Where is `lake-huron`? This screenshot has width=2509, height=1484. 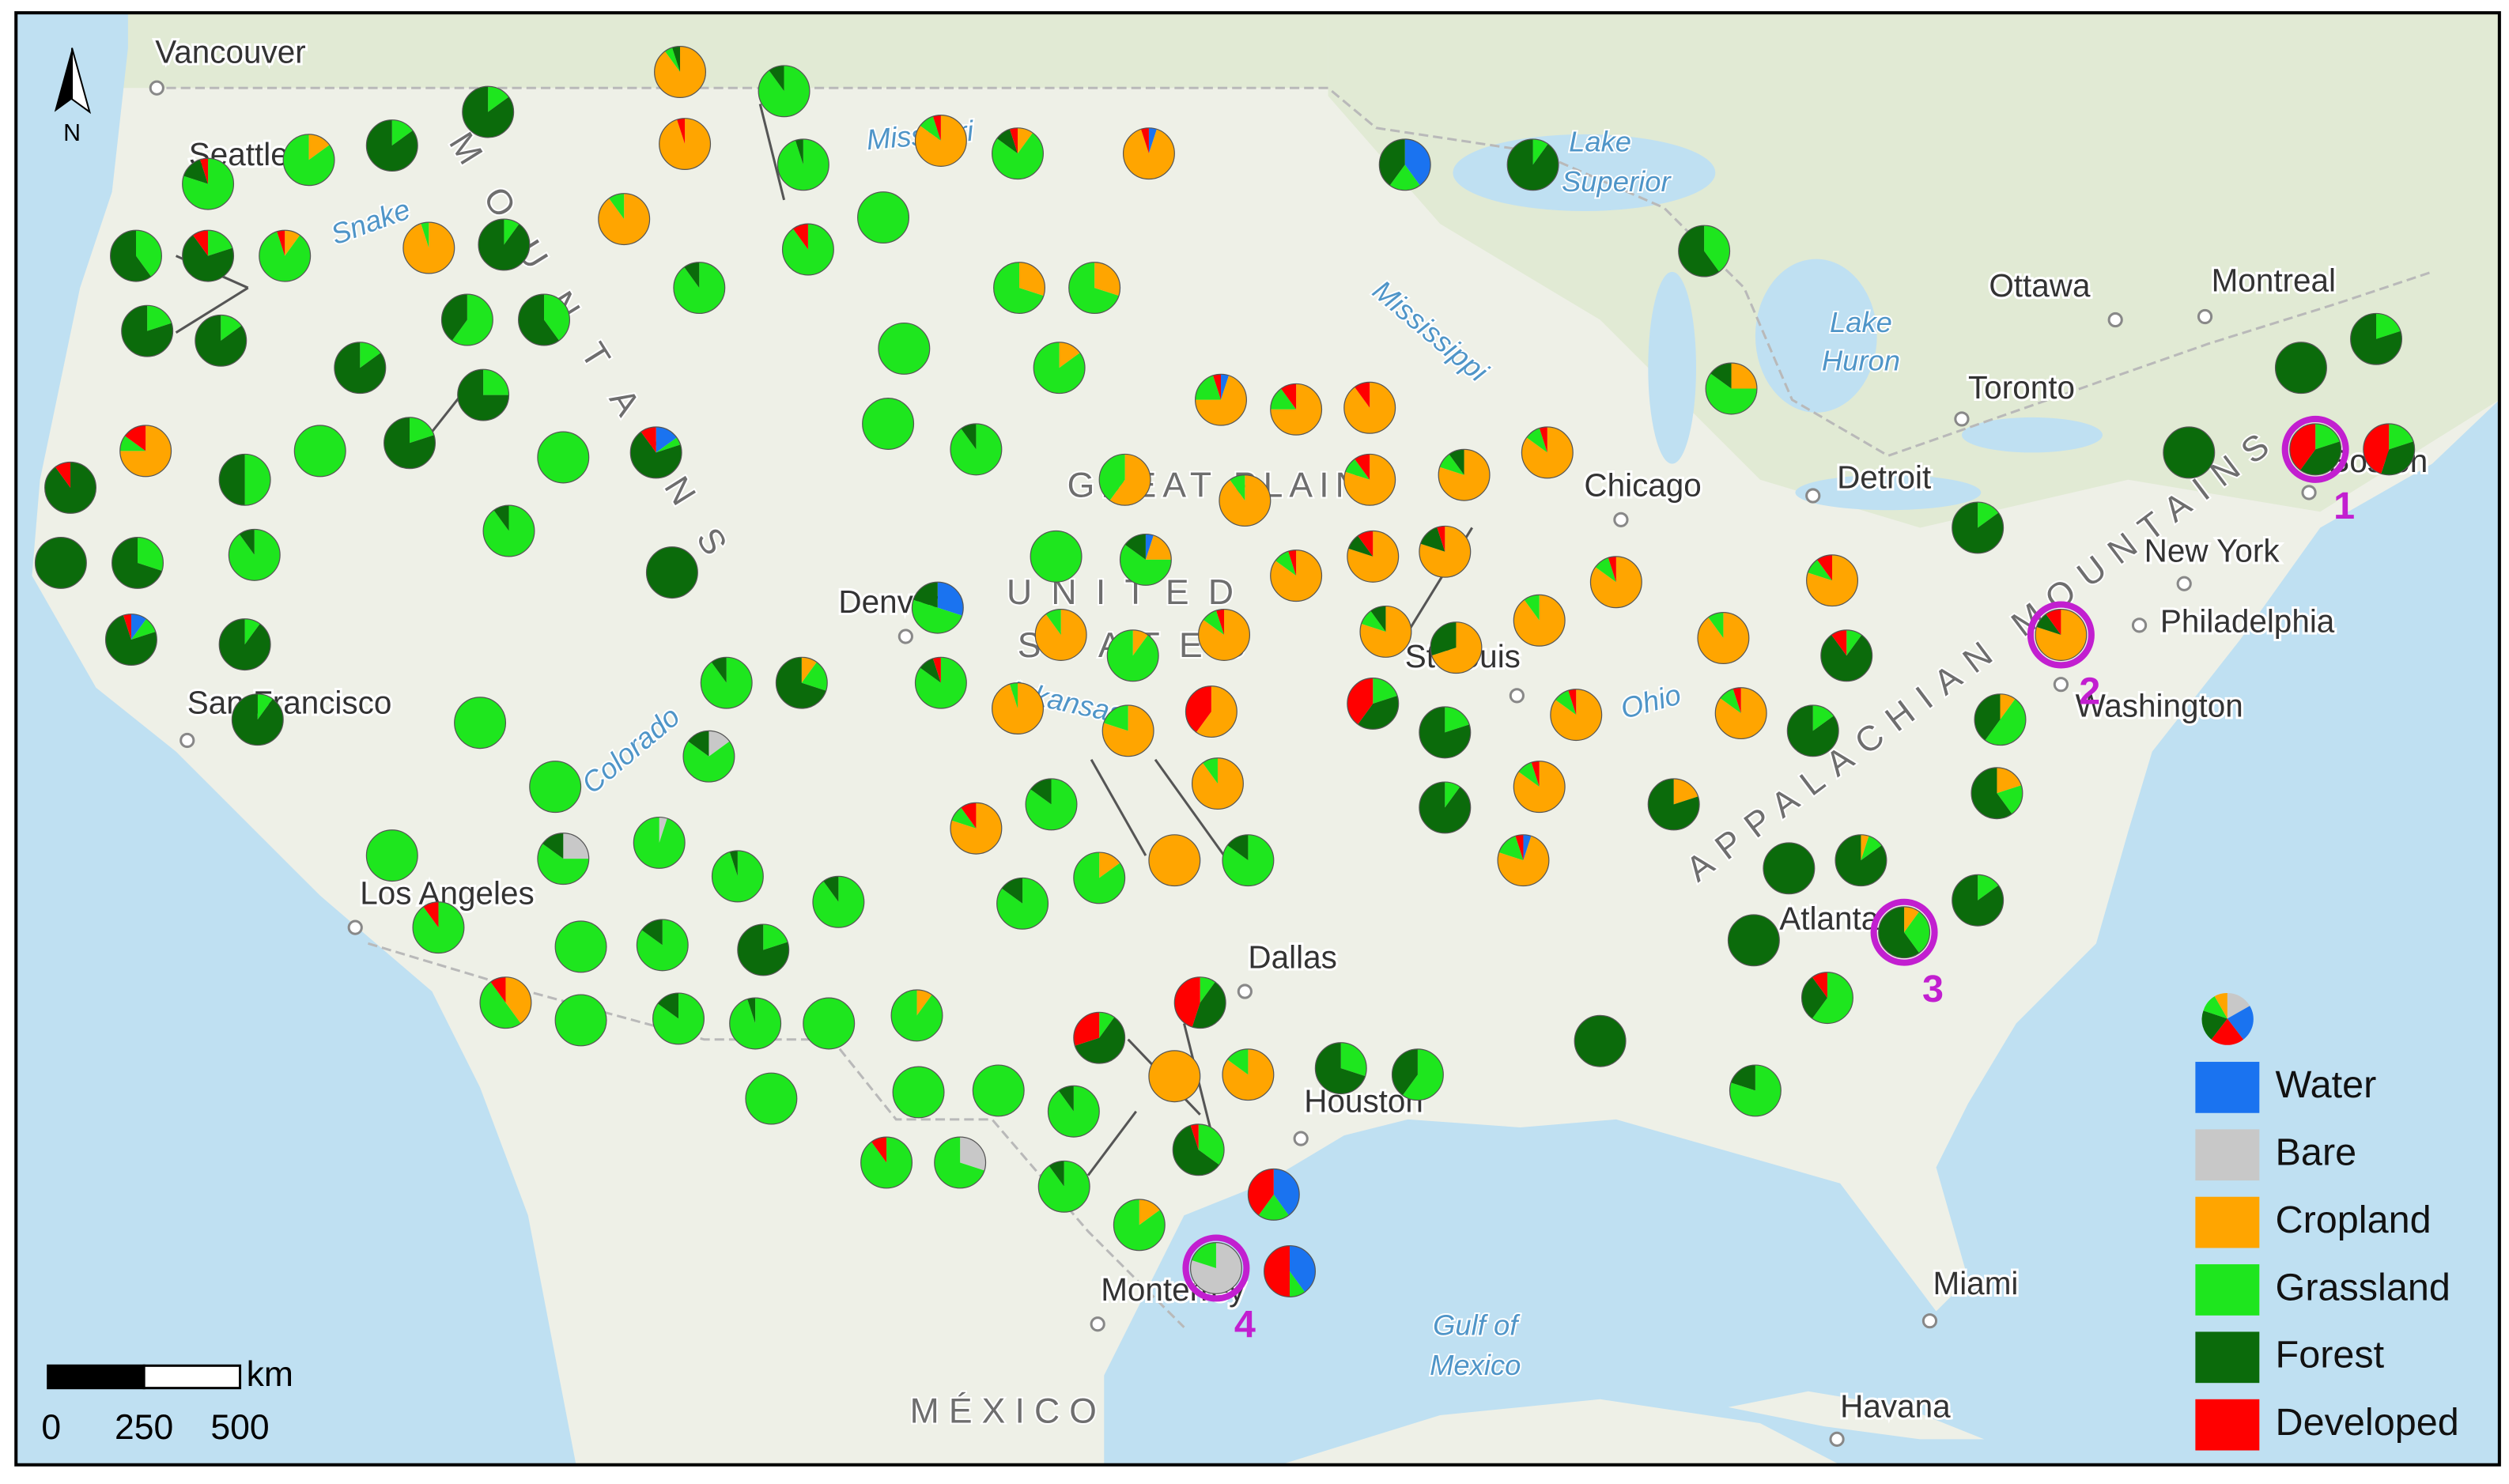
lake-huron is located at coordinates (1816, 336).